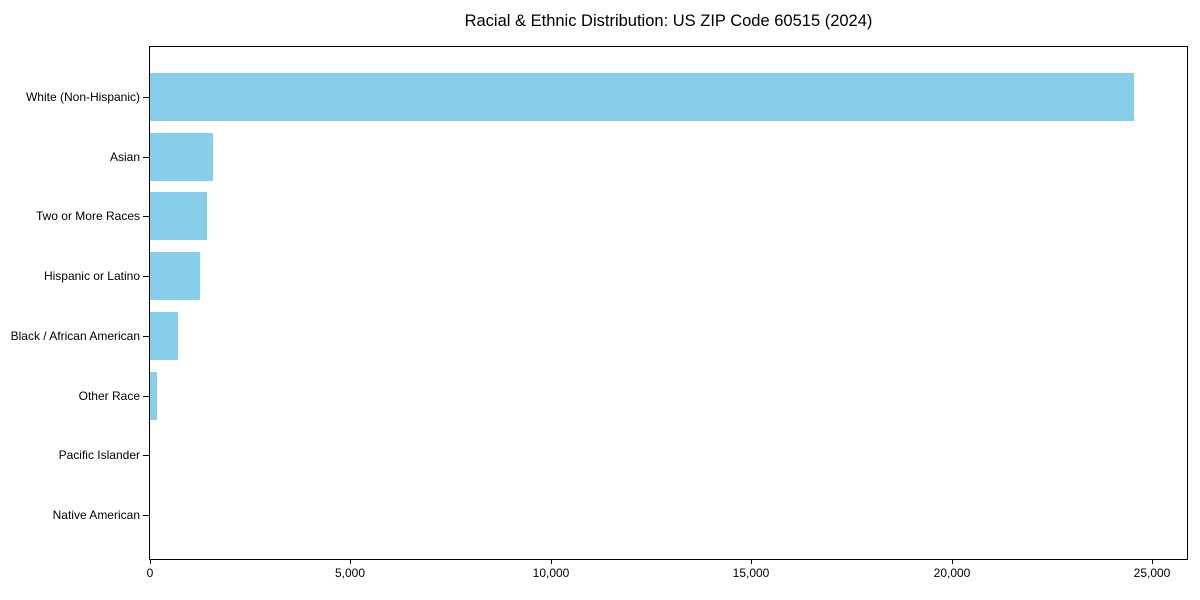  I want to click on y-tick-label: Native American, so click(96, 514).